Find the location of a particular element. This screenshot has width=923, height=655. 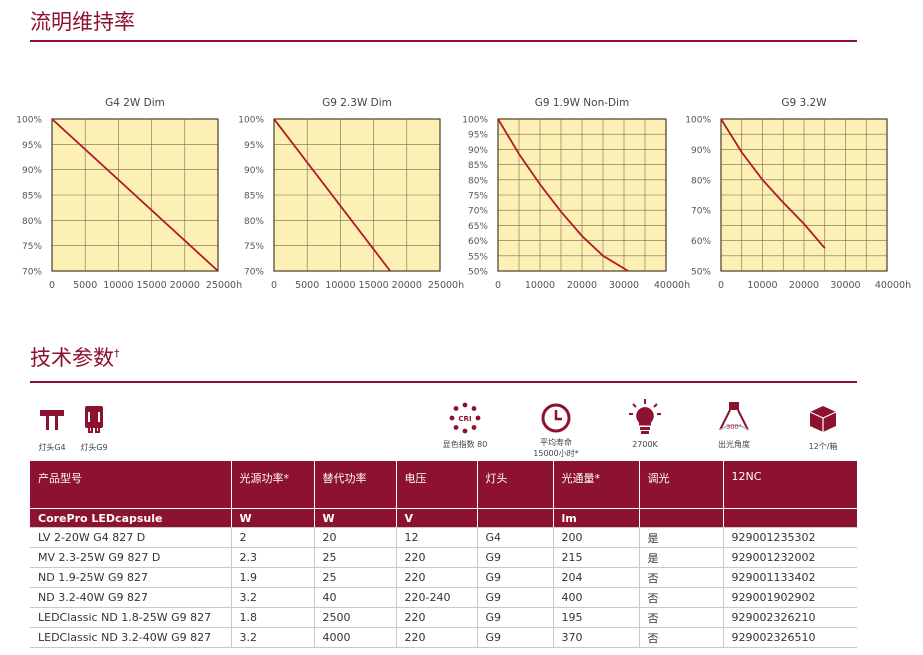

chart-title: G9 2.3W Dim is located at coordinates (357, 103).